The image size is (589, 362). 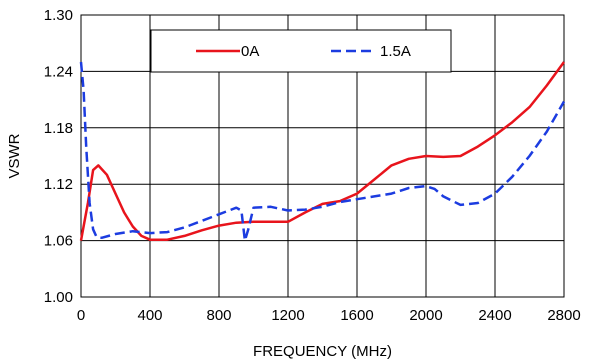 What do you see at coordinates (58, 297) in the screenshot?
I see `y-tick-label: 1.00` at bounding box center [58, 297].